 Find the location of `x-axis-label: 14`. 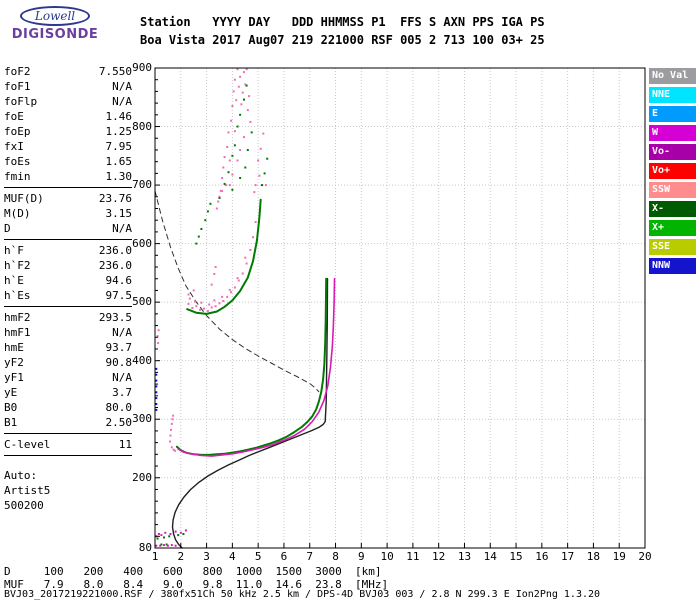

x-axis-label: 14 is located at coordinates (490, 556).